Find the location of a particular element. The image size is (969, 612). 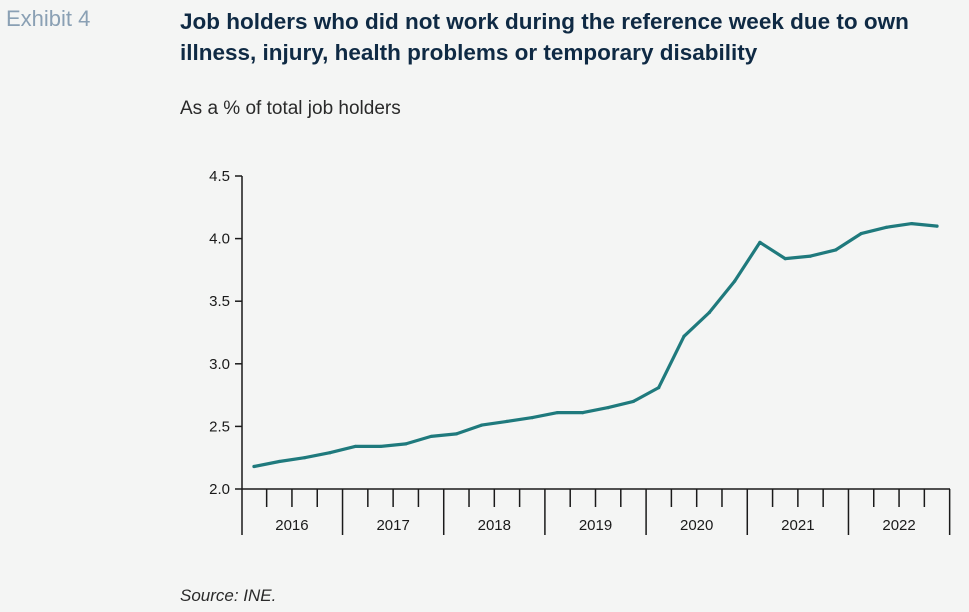

x-tick-label: 2020 is located at coordinates (696, 525).